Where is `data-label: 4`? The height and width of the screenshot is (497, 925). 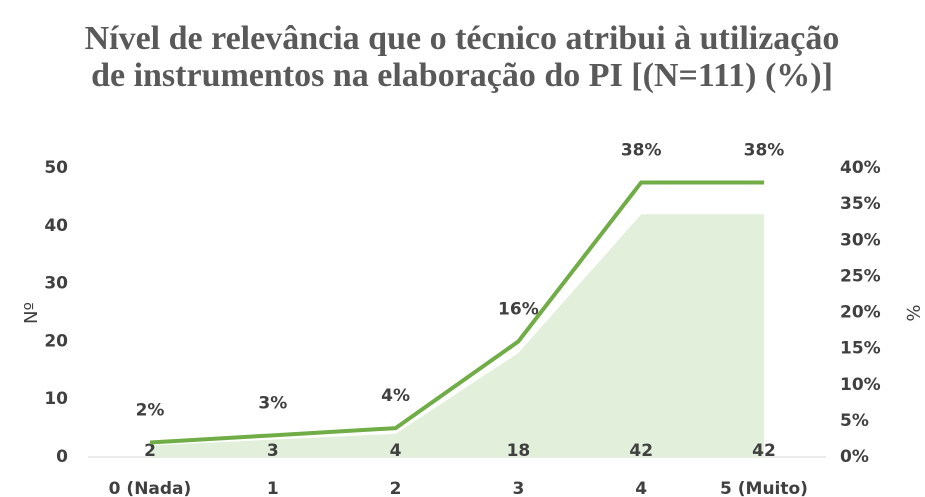 data-label: 4 is located at coordinates (396, 451).